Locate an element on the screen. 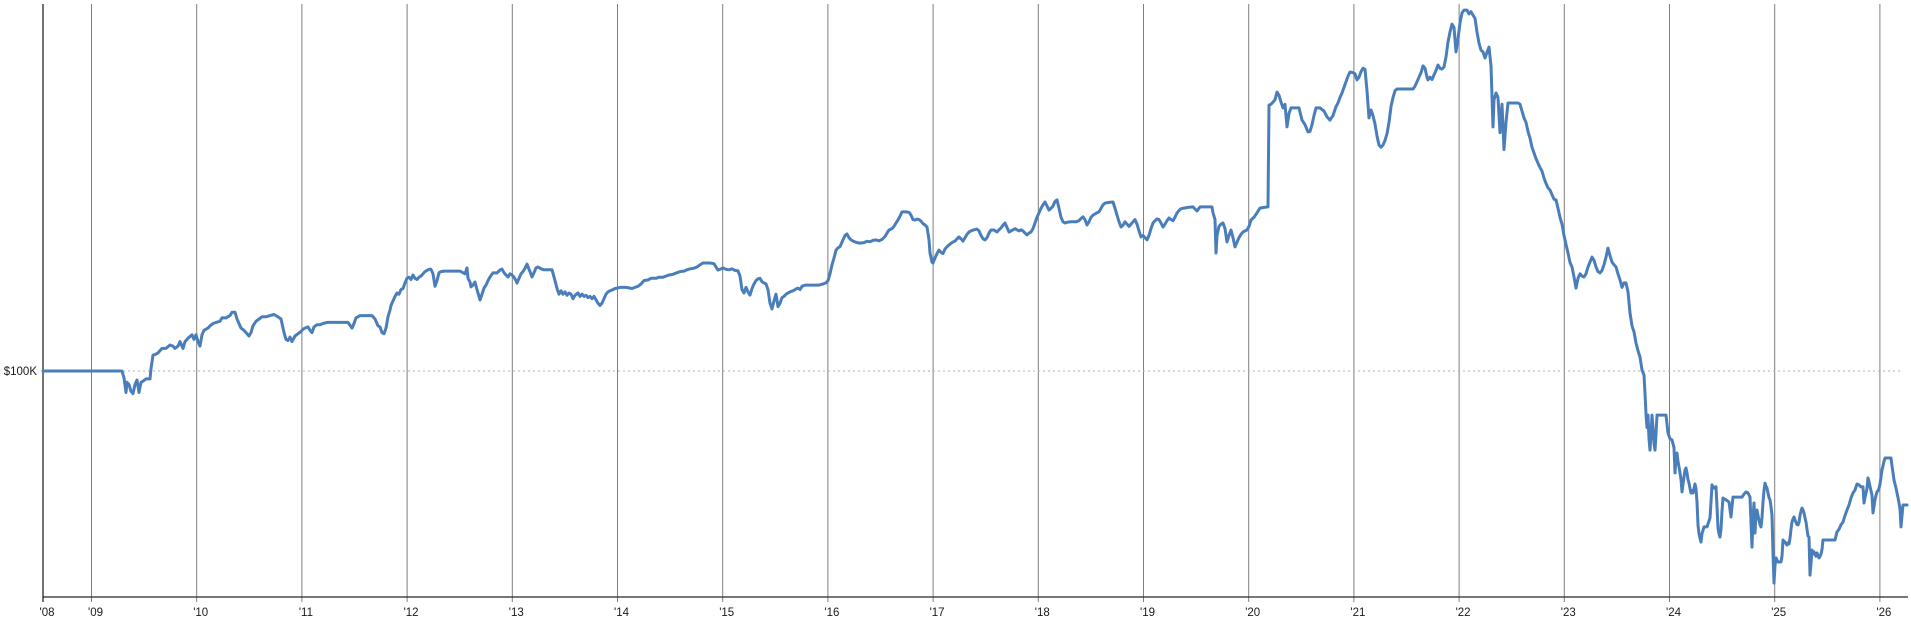 This screenshot has width=1911, height=635. x-tick-label: '24 is located at coordinates (1674, 613).